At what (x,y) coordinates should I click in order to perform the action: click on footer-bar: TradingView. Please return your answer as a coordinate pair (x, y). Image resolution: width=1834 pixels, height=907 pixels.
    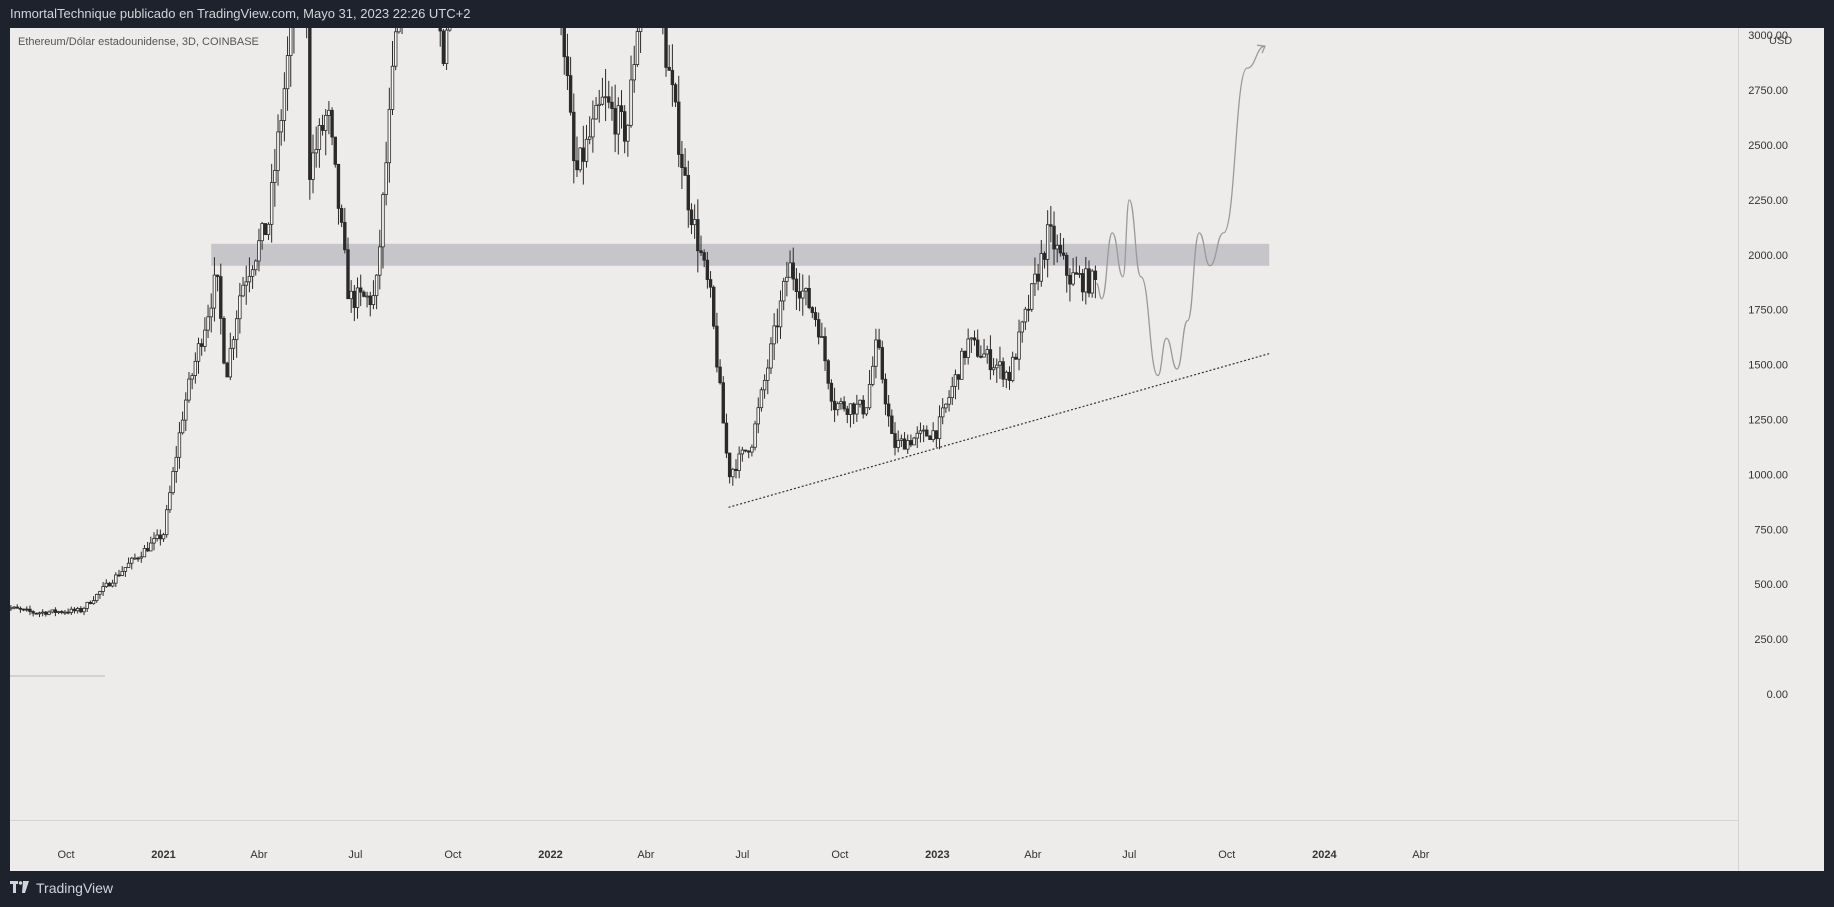
    Looking at the image, I should click on (917, 889).